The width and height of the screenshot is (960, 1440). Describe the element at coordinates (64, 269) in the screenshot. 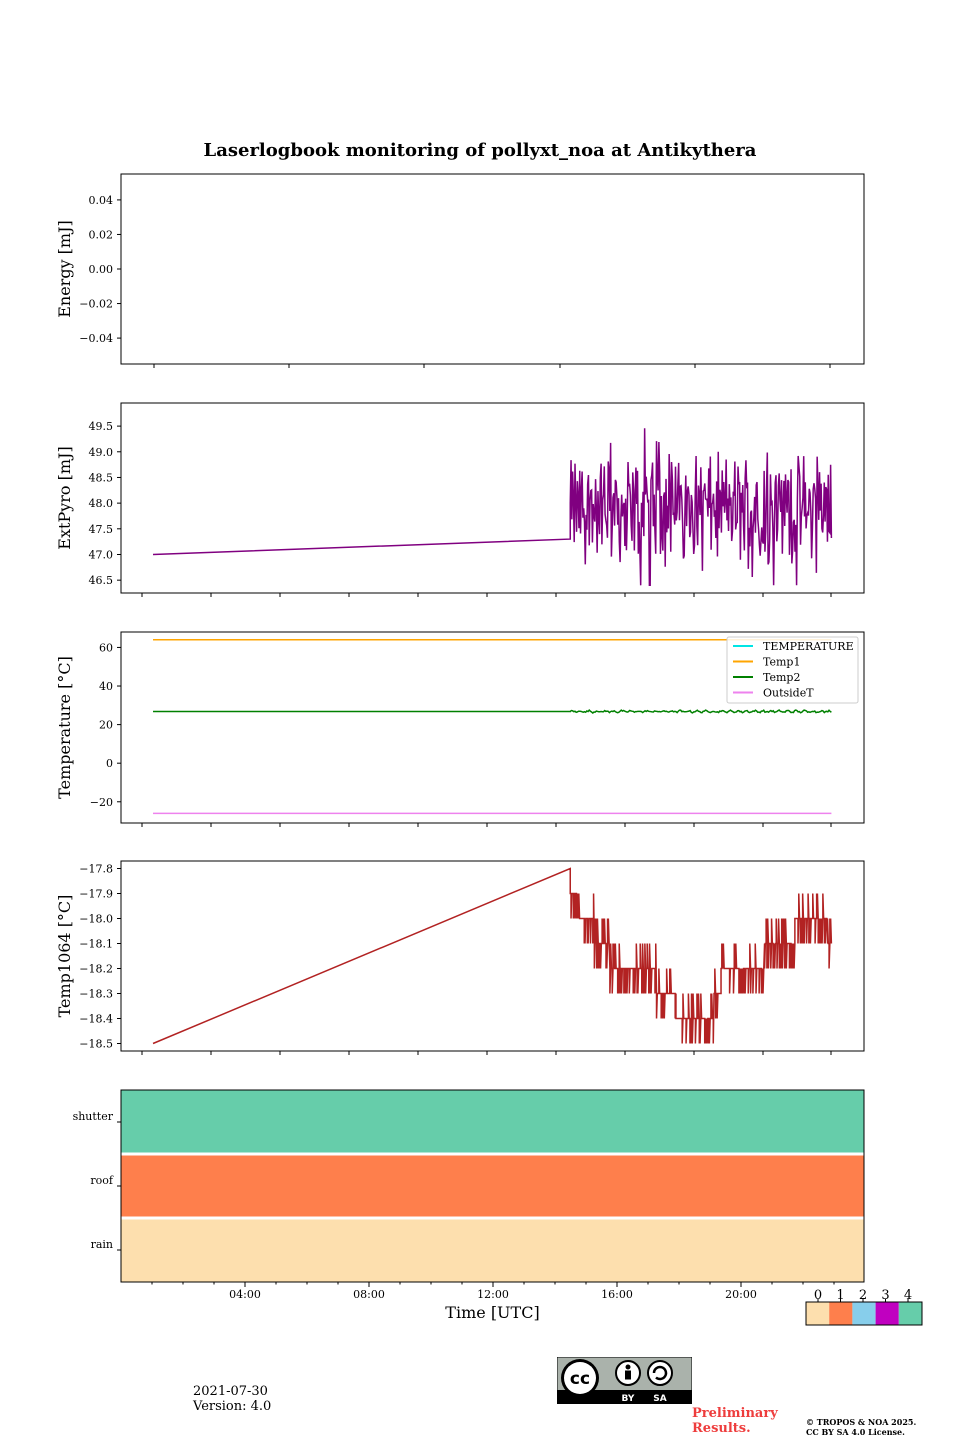

I see `energy-ylabel: Energy [mJ]` at that location.